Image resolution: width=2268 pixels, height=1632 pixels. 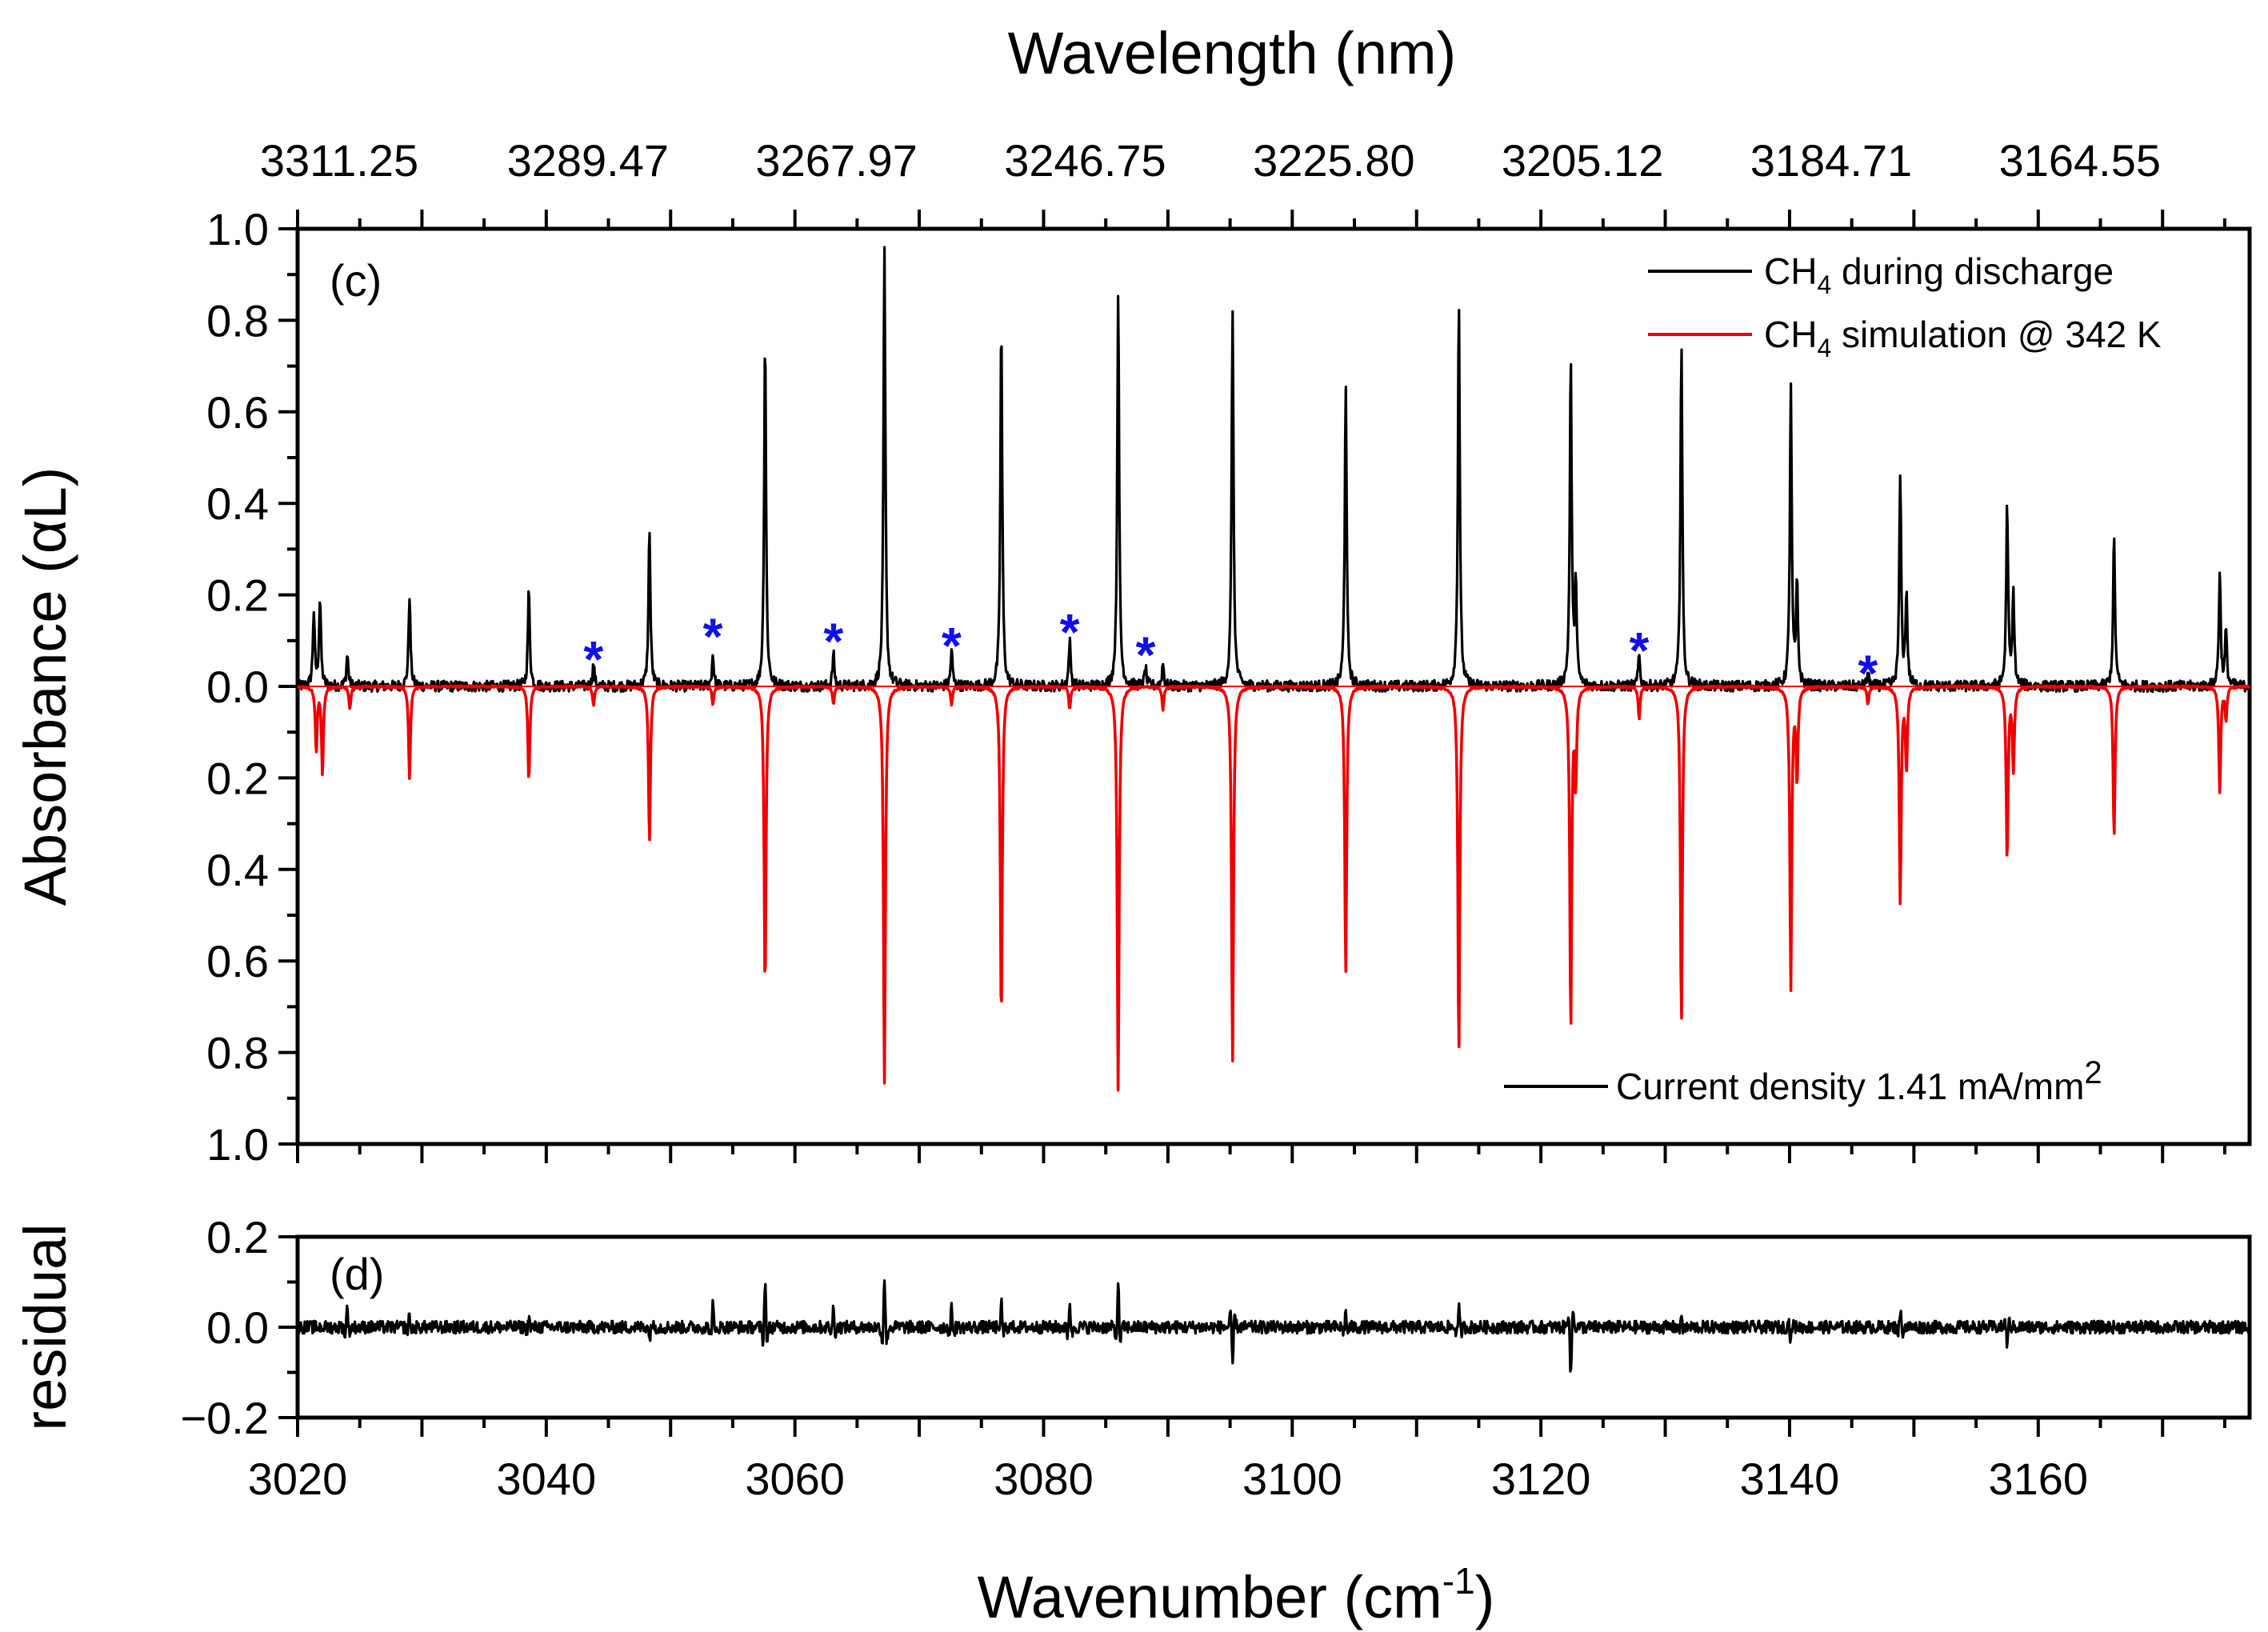 What do you see at coordinates (2039, 1479) in the screenshot?
I see `bottom-axis-tick-label: 3160` at bounding box center [2039, 1479].